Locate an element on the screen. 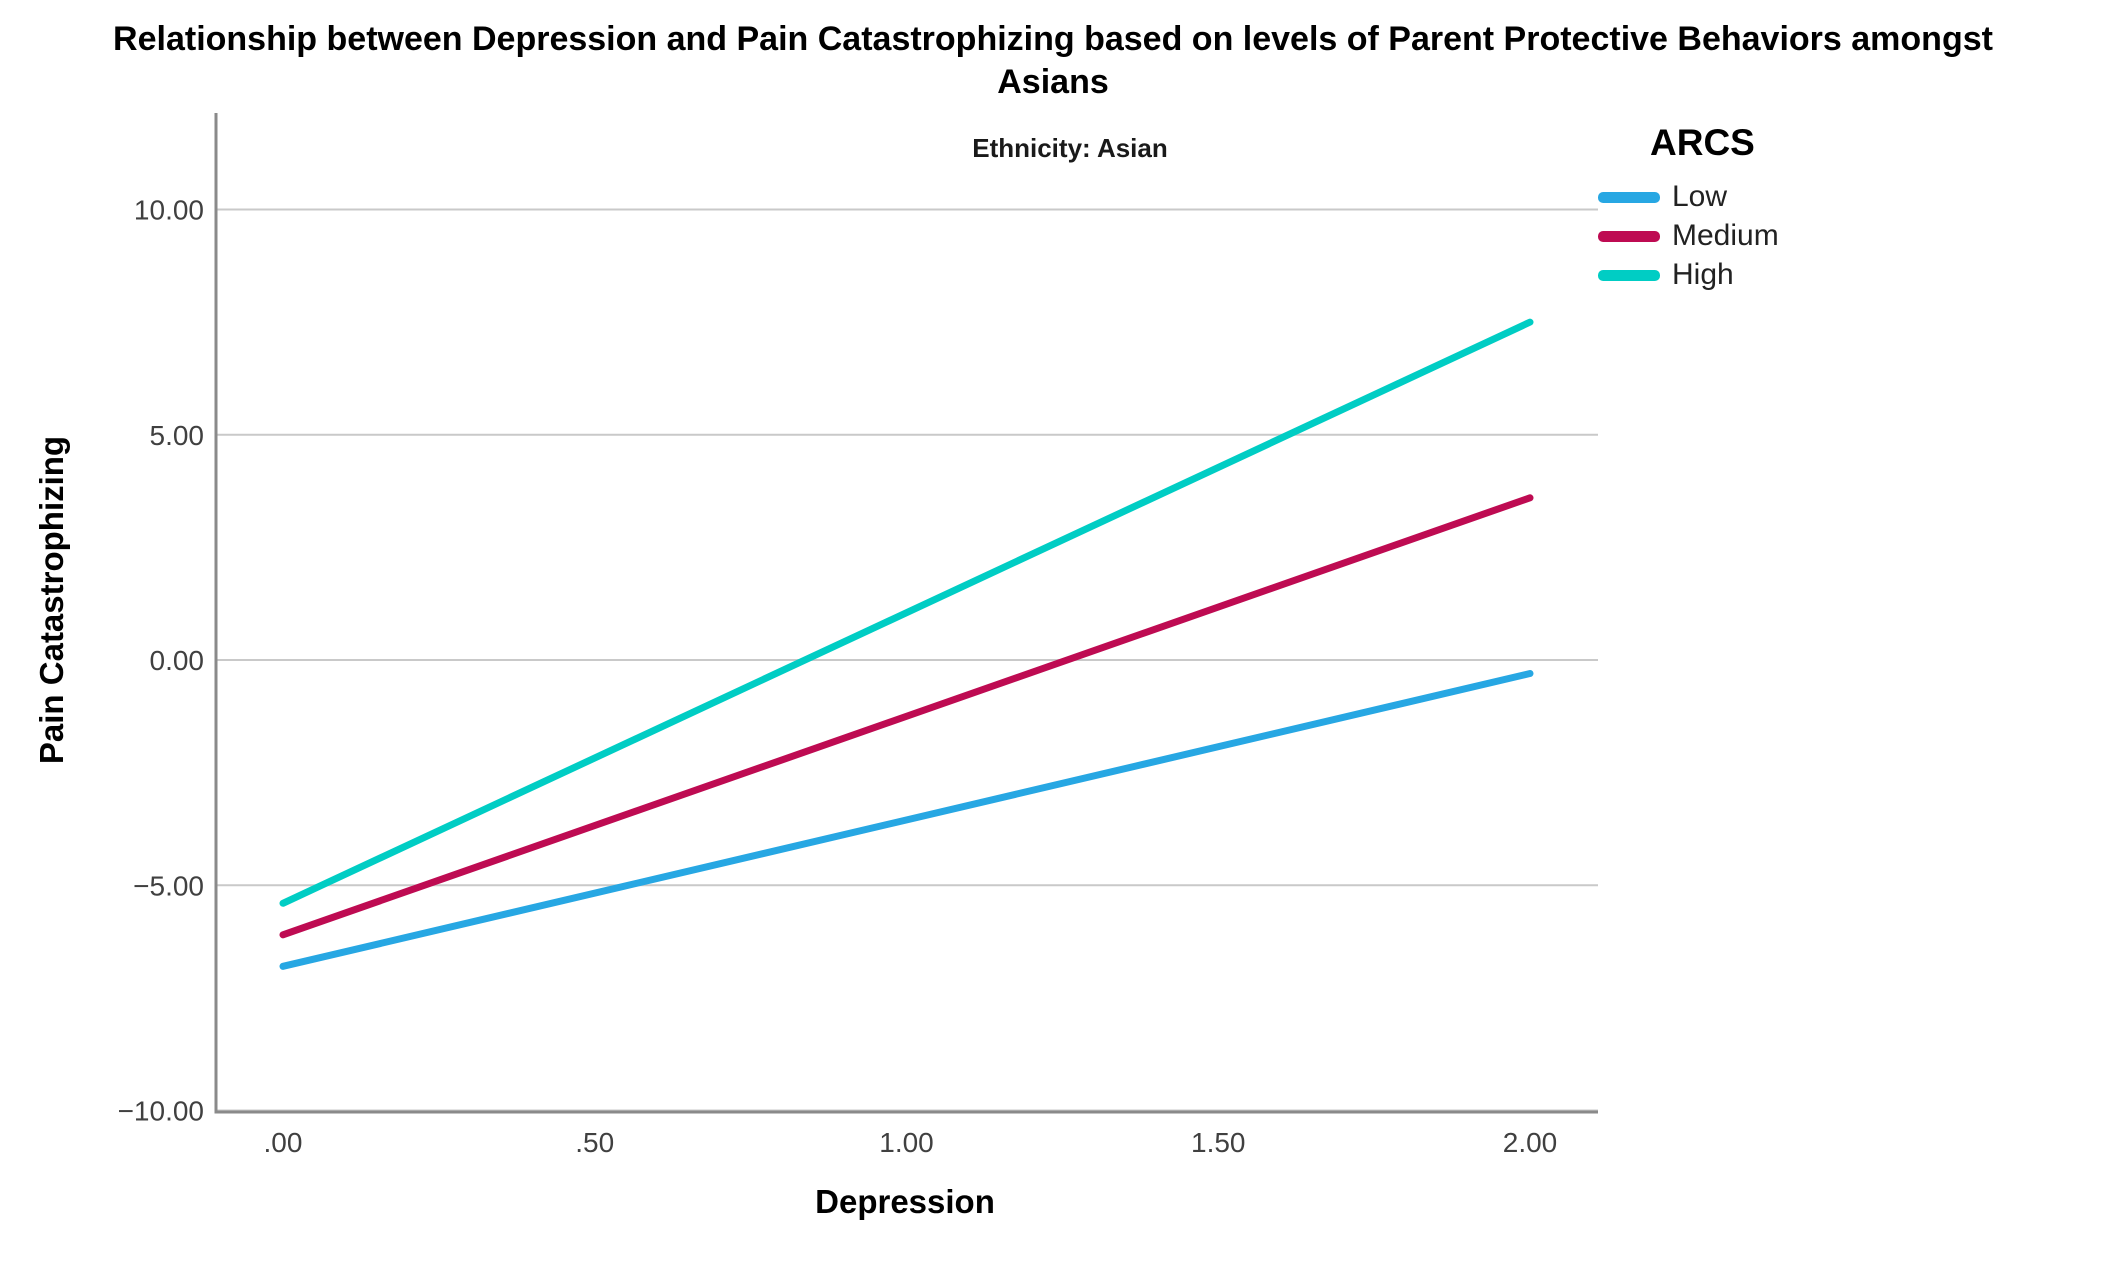 The height and width of the screenshot is (1265, 2106). legend-item: Low is located at coordinates (1688, 197).